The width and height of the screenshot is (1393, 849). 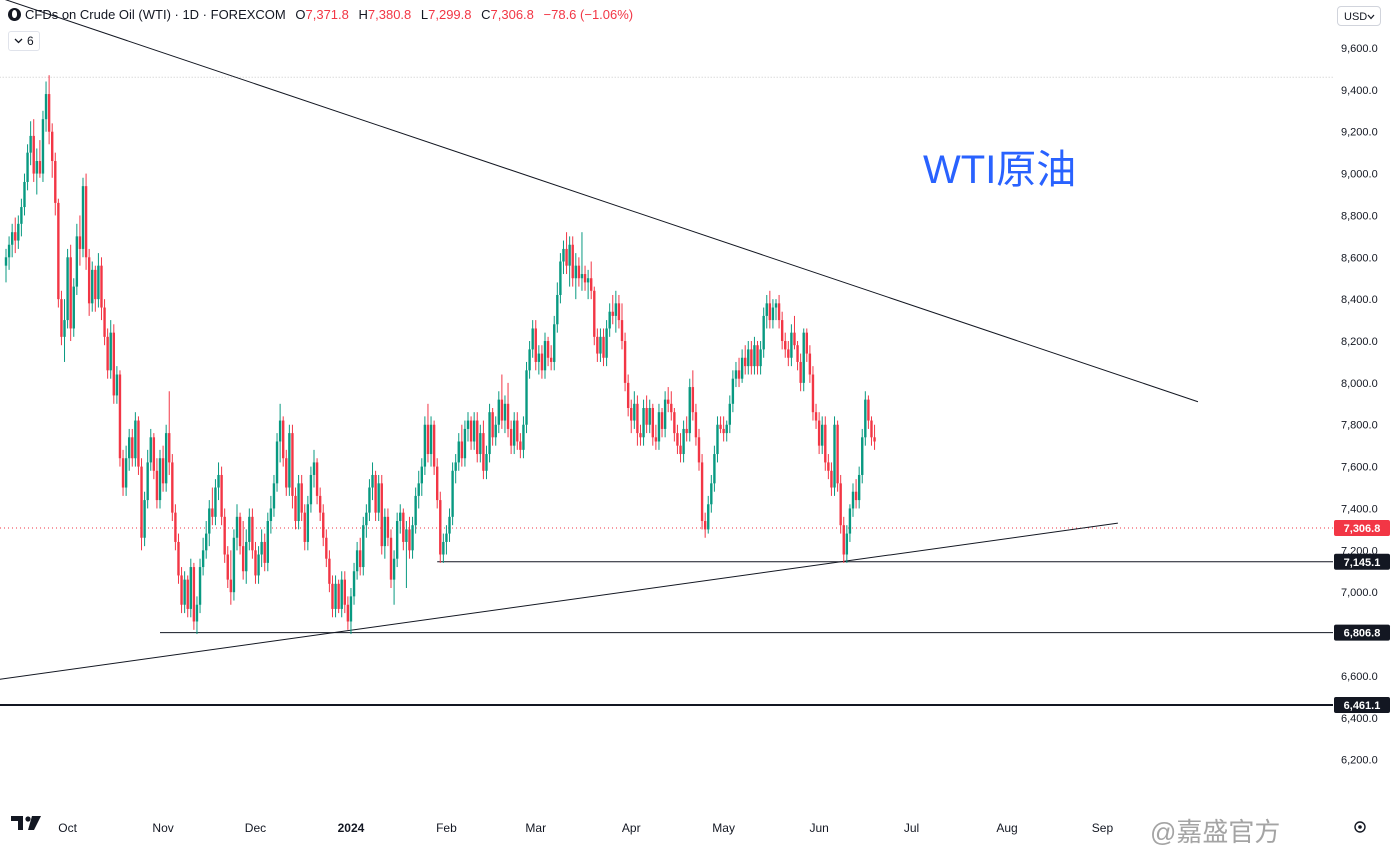 What do you see at coordinates (512, 14) in the screenshot?
I see `close-value: 7,306.8` at bounding box center [512, 14].